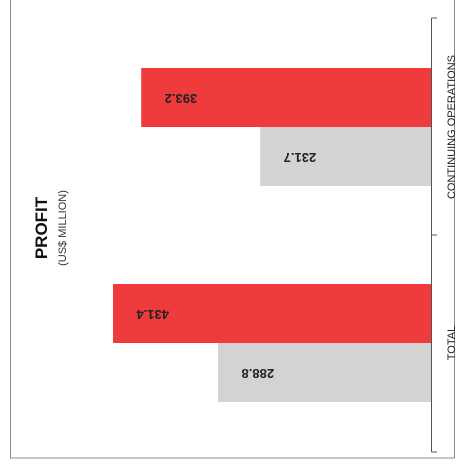 The image size is (465, 469). I want to click on category-label-total: TOTAL, so click(452, 343).